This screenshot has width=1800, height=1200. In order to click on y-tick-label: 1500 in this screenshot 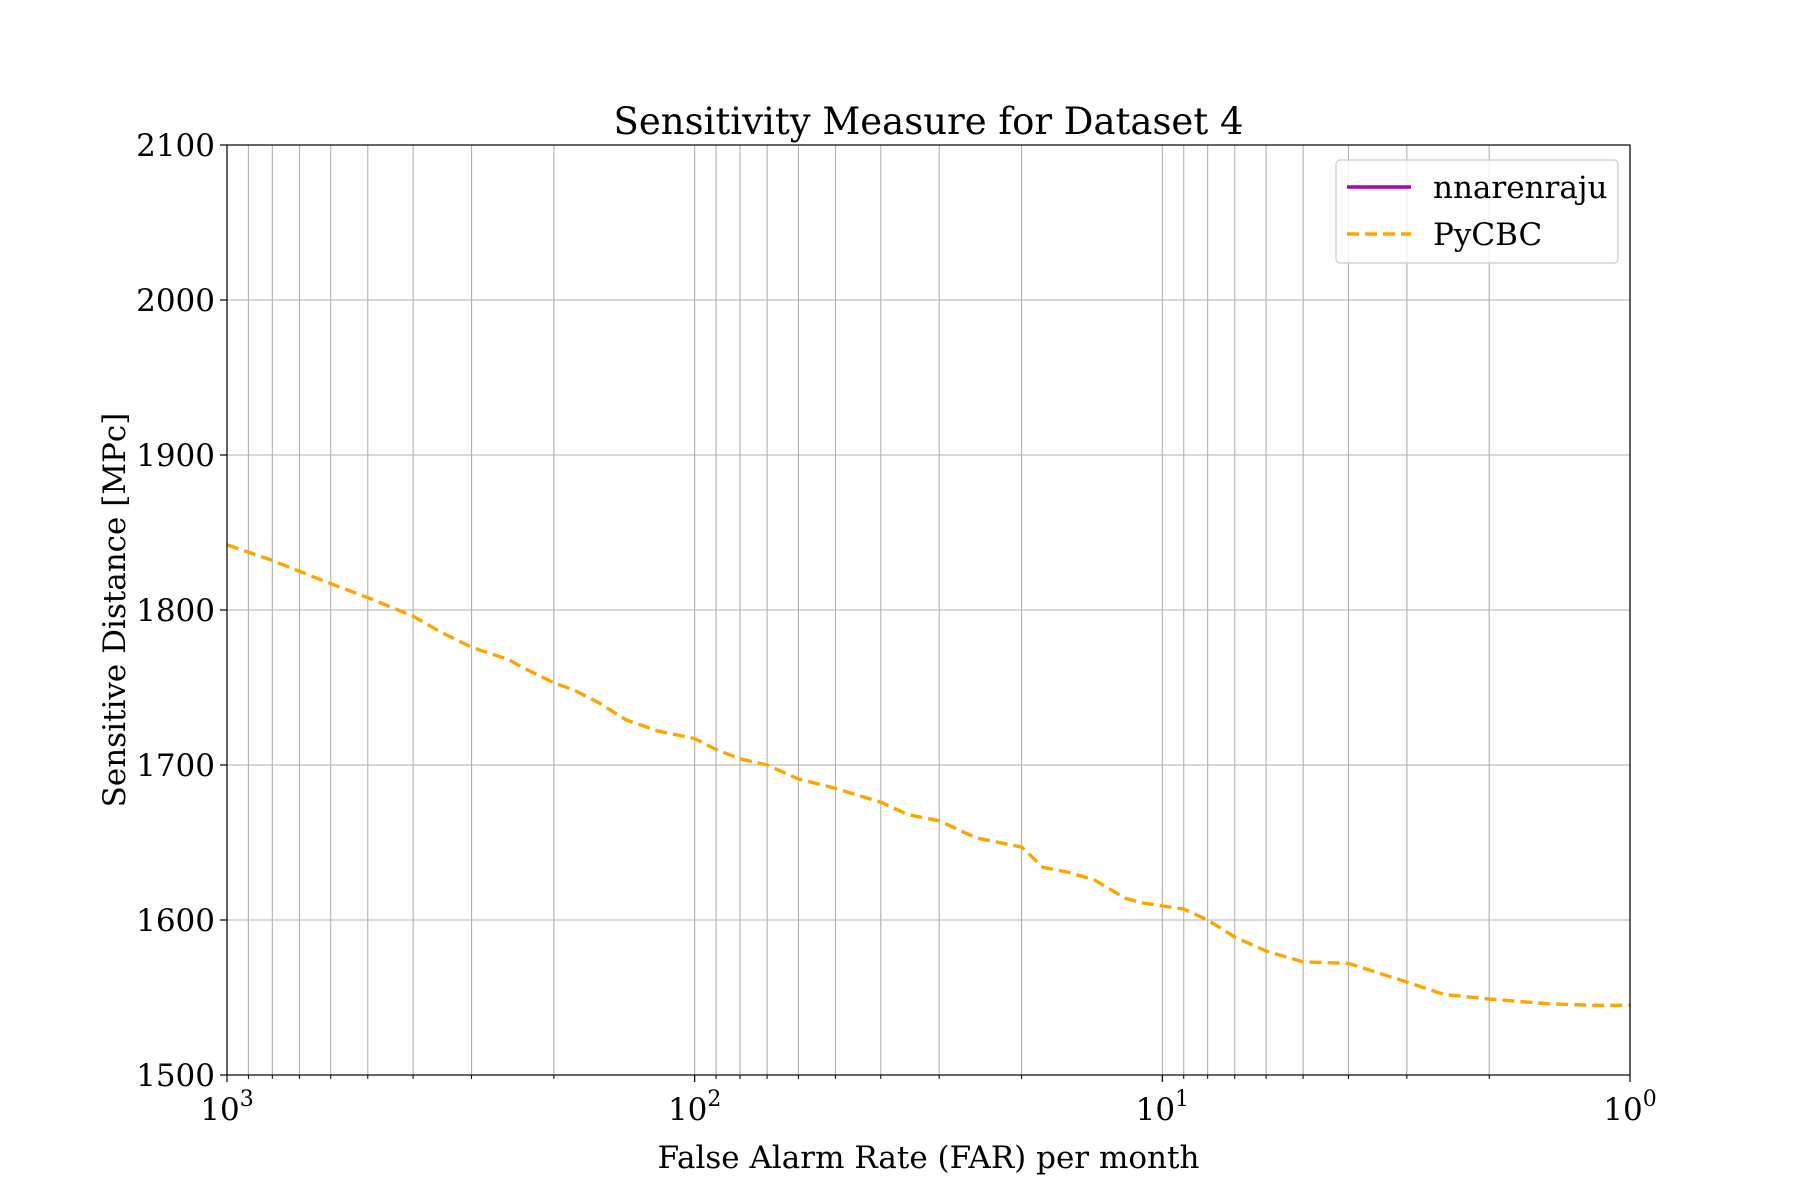, I will do `click(175, 1076)`.